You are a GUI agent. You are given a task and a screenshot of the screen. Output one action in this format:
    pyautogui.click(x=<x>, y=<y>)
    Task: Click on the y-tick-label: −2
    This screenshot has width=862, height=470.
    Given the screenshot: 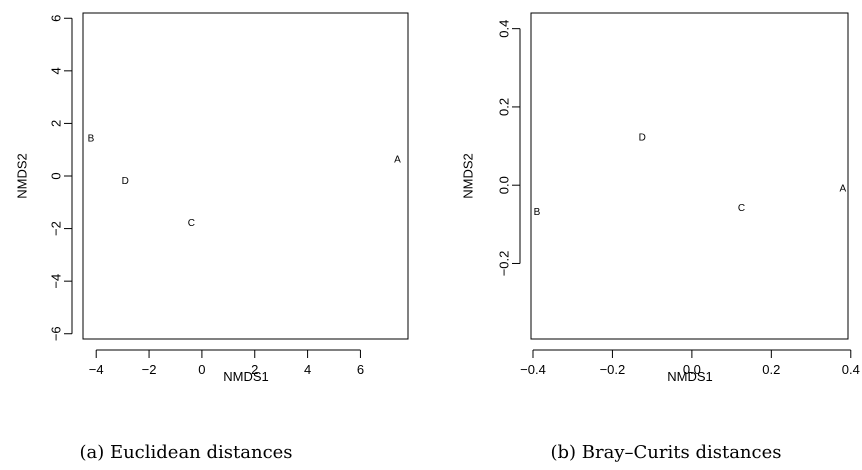 What is the action you would take?
    pyautogui.click(x=56, y=228)
    